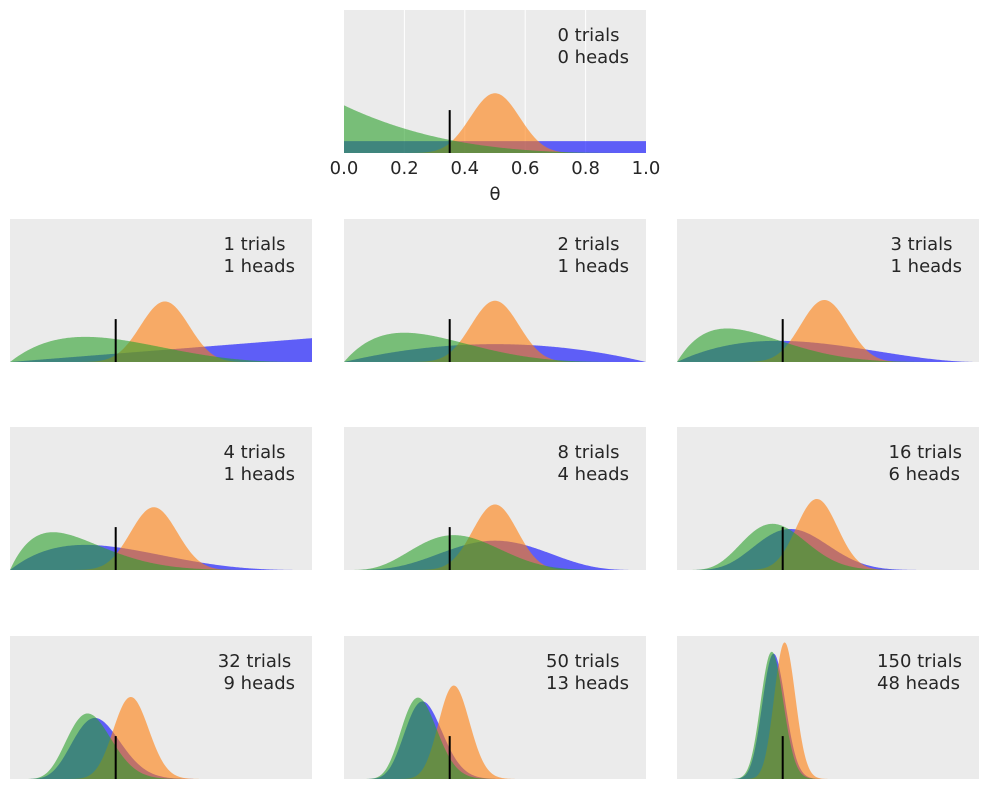 The image size is (989, 790). Describe the element at coordinates (254, 661) in the screenshot. I see `trials-label: 32 trials` at that location.